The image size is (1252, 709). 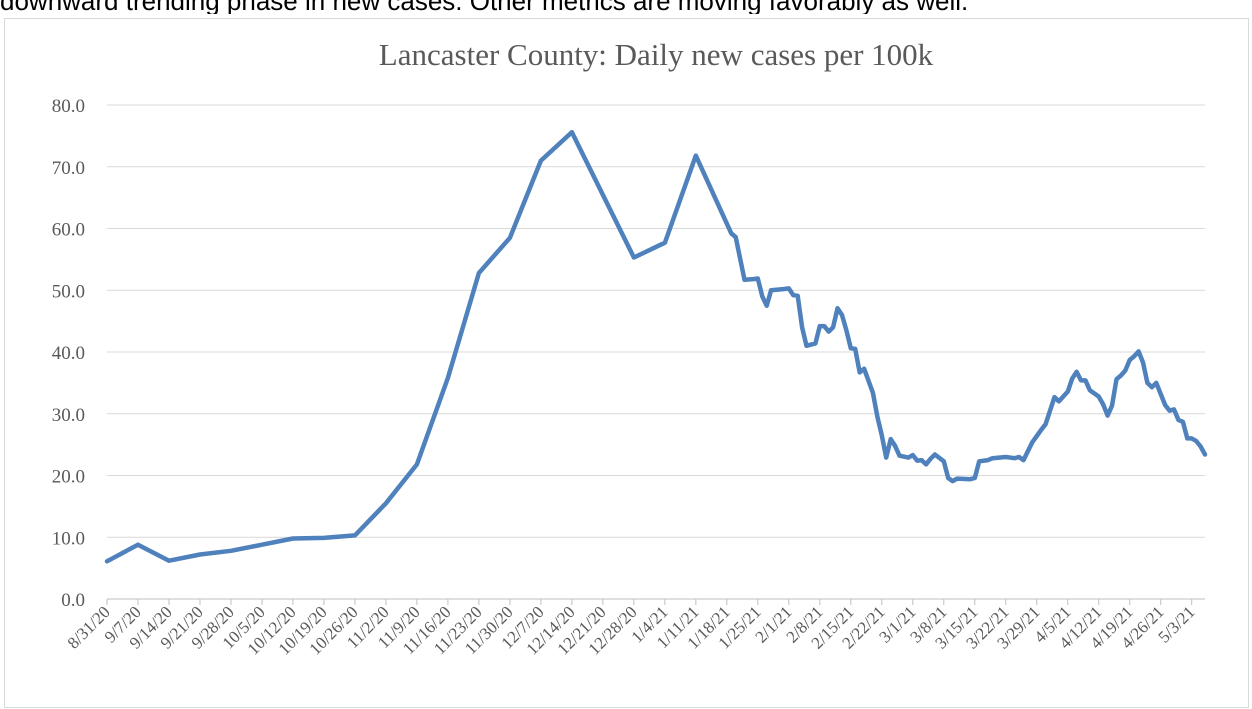 I want to click on y-tick-label: 30.0, so click(x=68, y=415).